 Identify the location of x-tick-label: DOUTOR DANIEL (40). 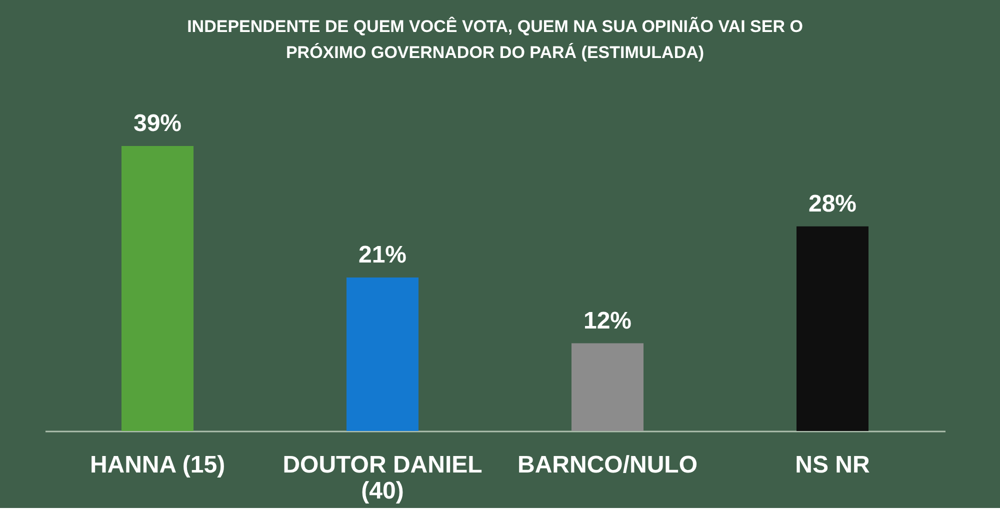
(382, 478).